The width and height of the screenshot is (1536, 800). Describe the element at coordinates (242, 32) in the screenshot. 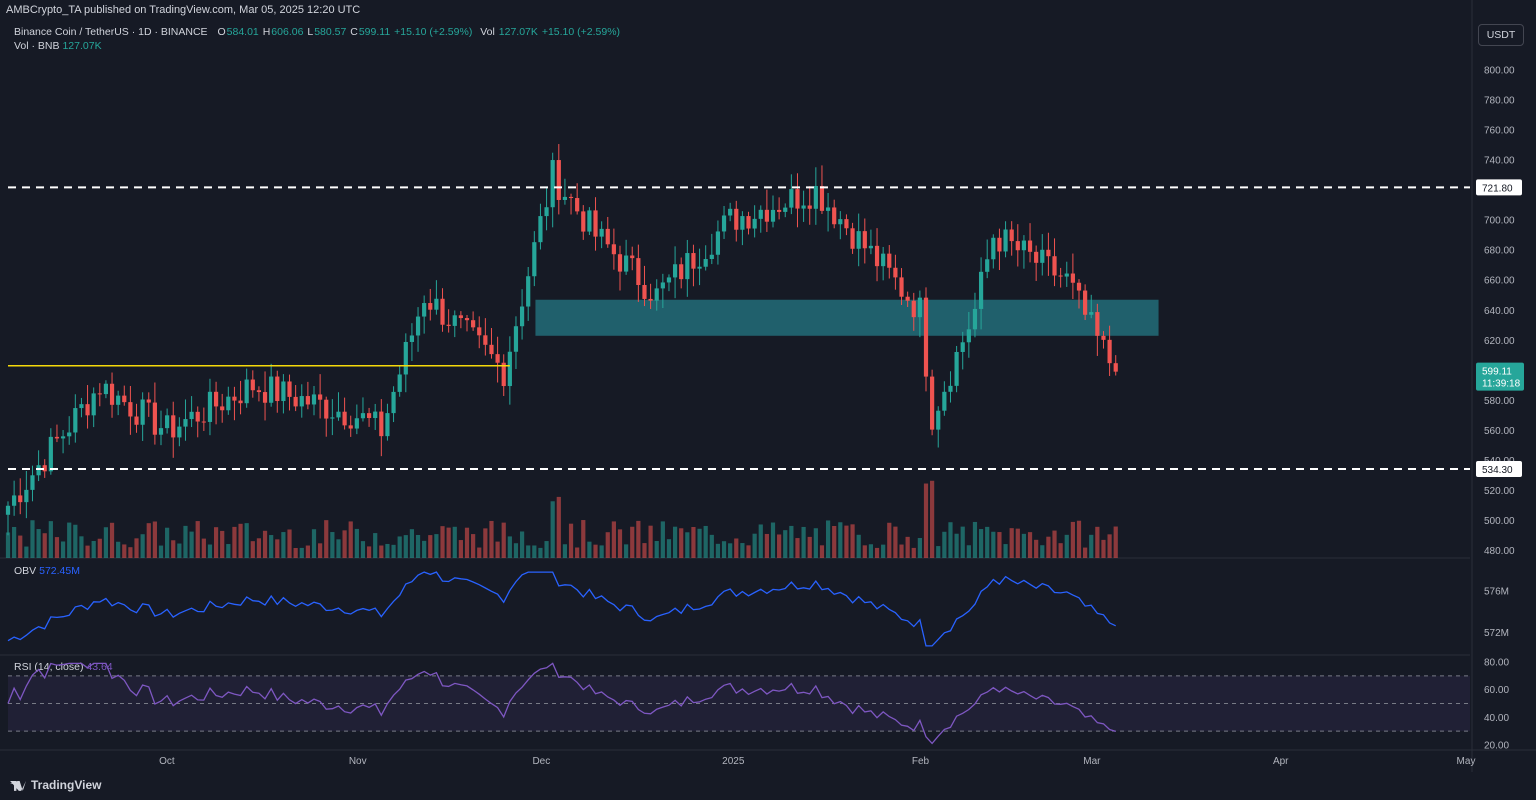

I see `open-value: 584.01` at that location.